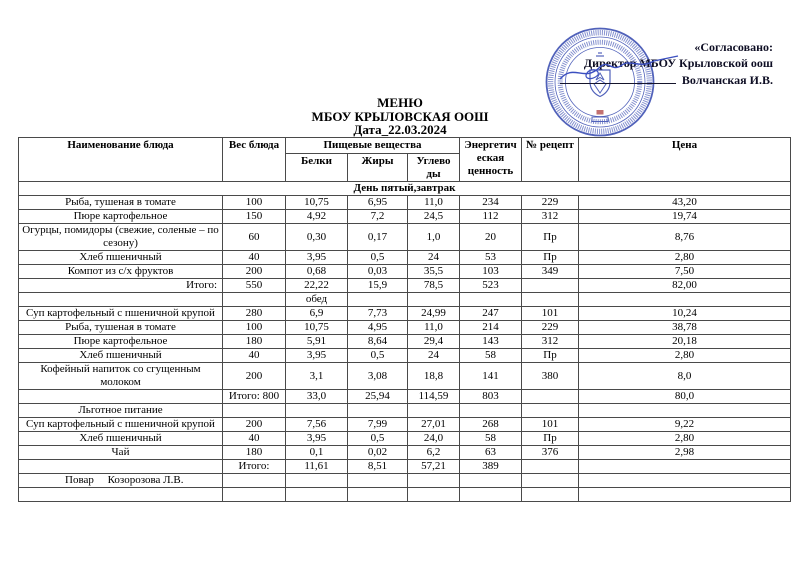 This screenshot has width=800, height=566. I want to click on col-header-carbs: Углево ды, so click(433, 167).